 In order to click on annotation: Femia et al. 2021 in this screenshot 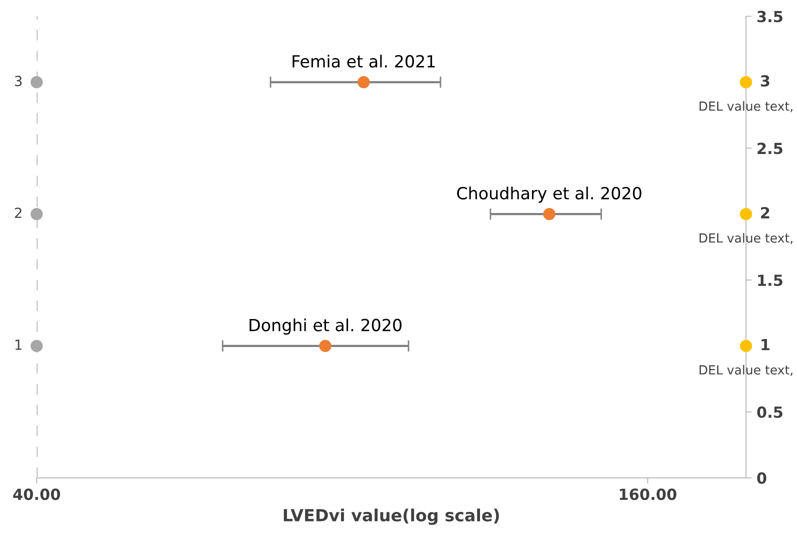, I will do `click(363, 61)`.